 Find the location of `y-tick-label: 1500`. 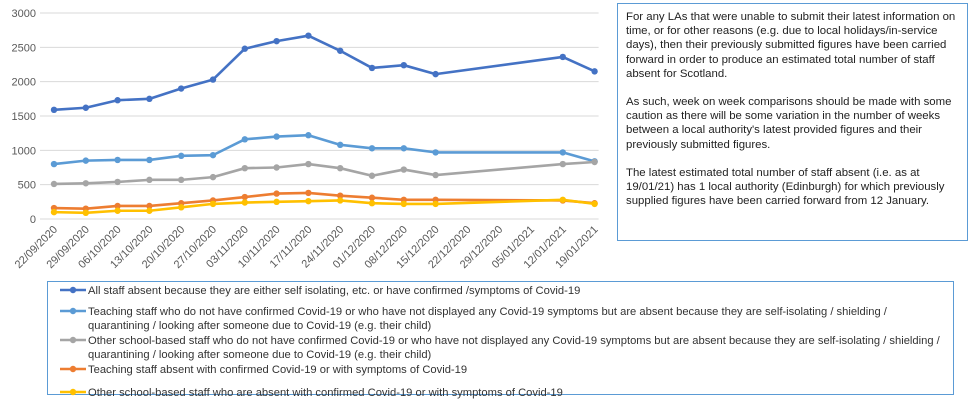

y-tick-label: 1500 is located at coordinates (24, 117).